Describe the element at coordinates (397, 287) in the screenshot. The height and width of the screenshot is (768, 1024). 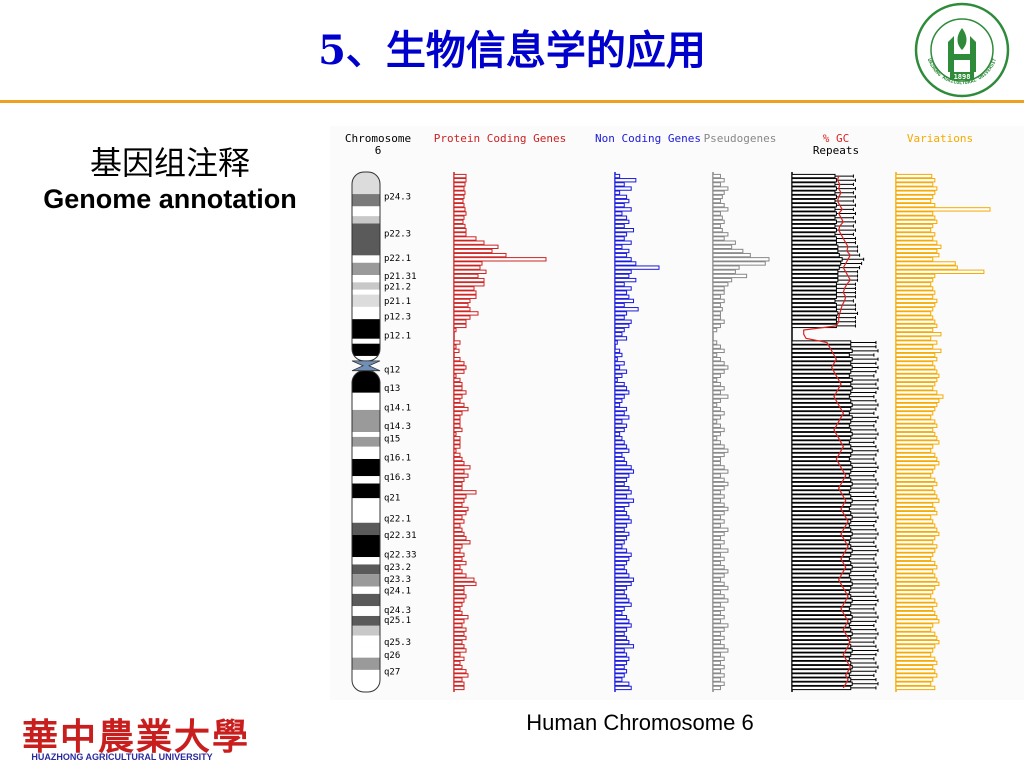
I see `band-label: p21.2` at that location.